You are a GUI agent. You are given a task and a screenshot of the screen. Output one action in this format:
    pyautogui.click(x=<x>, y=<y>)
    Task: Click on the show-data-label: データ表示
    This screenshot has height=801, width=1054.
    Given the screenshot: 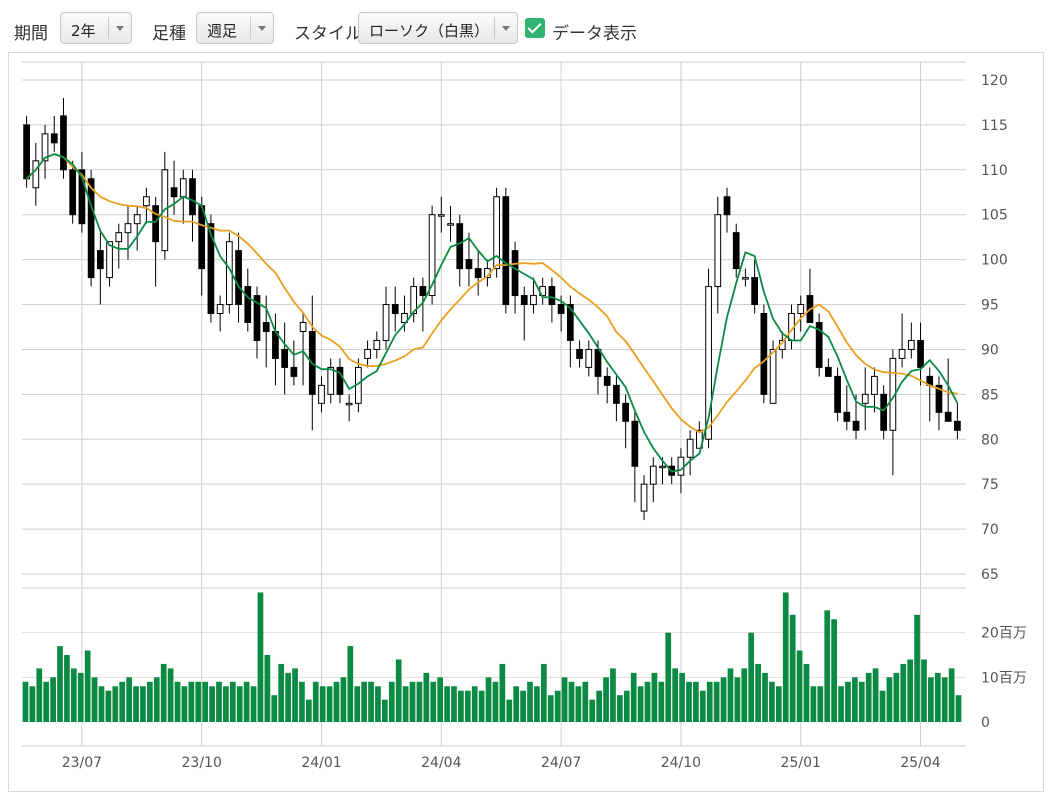 What is the action you would take?
    pyautogui.click(x=594, y=34)
    